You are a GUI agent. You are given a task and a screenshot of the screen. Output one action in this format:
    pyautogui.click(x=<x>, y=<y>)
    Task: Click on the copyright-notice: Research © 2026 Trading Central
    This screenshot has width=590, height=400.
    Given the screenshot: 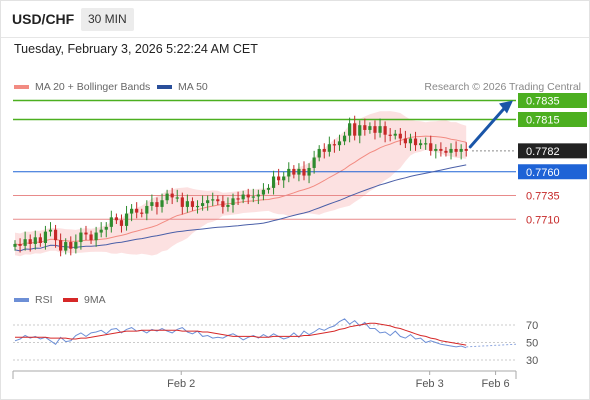 What is the action you would take?
    pyautogui.click(x=502, y=87)
    